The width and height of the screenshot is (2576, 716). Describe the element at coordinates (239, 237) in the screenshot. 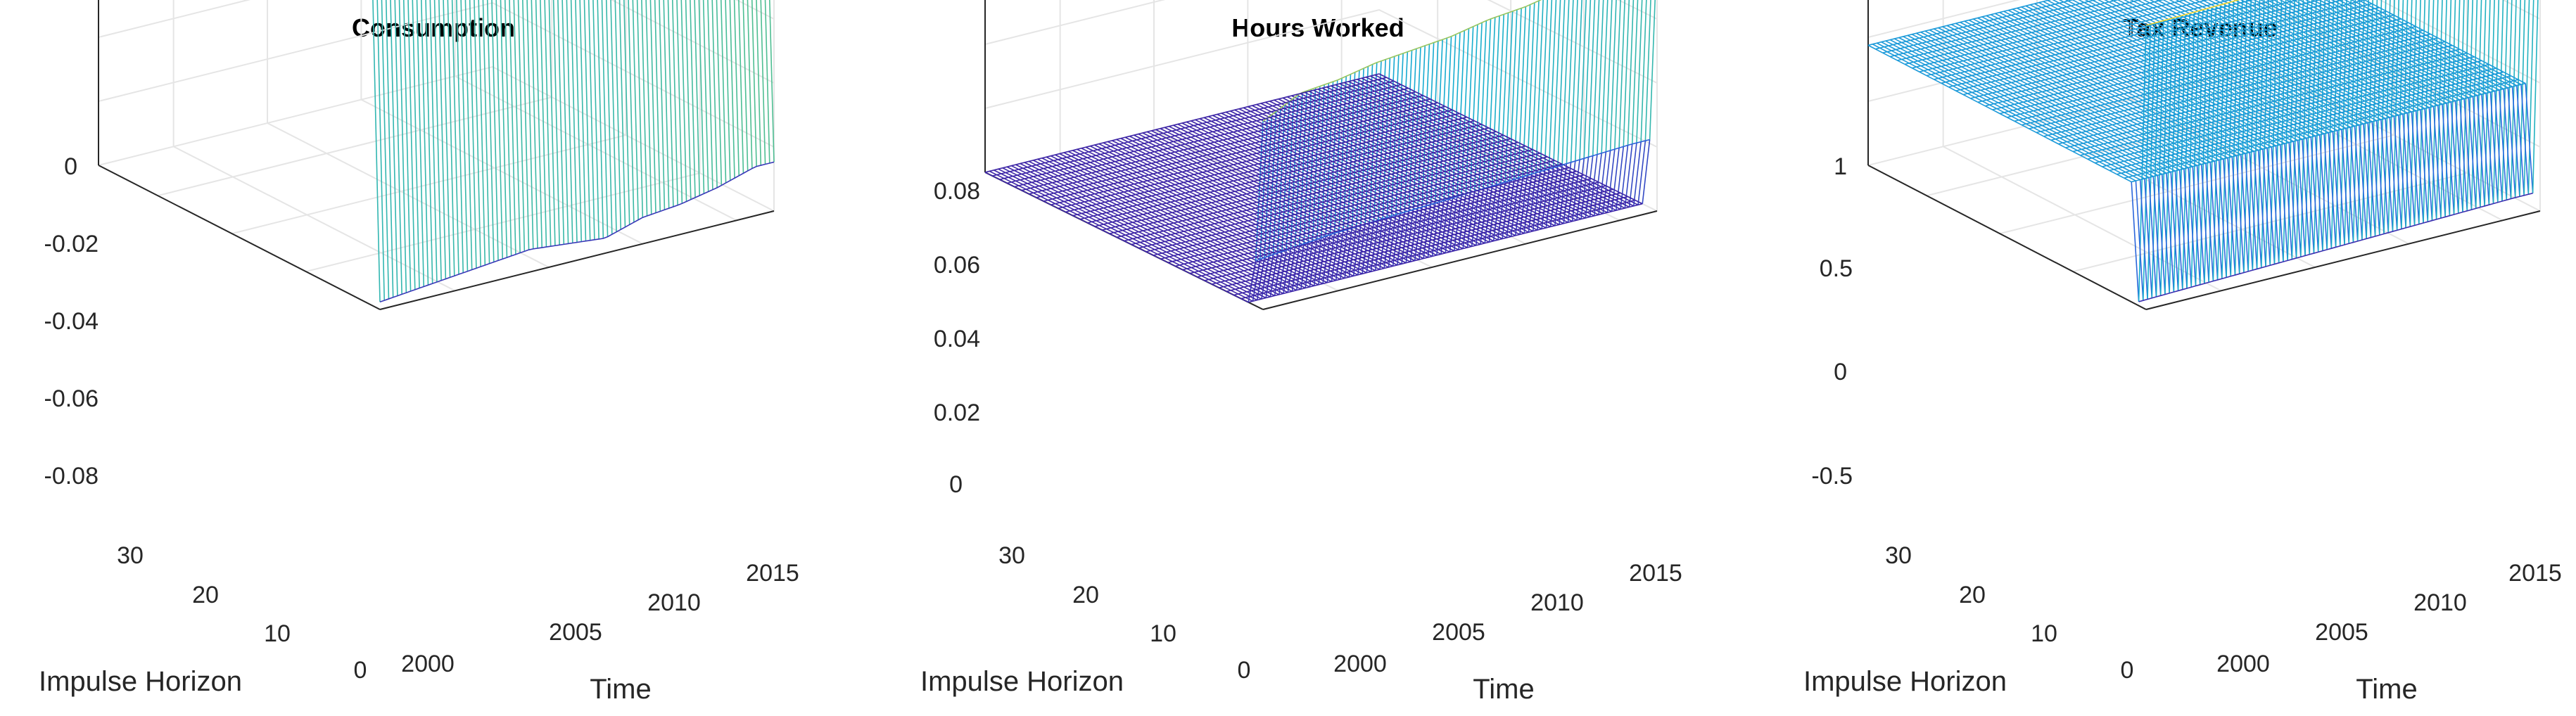

I see `y-axis-line` at that location.